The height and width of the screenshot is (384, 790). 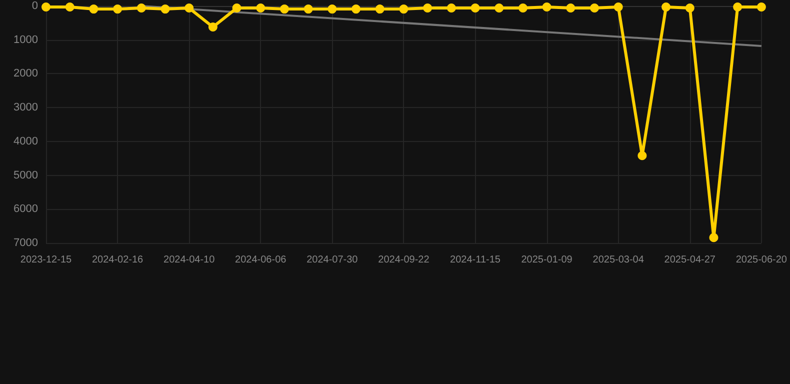 What do you see at coordinates (26, 175) in the screenshot?
I see `y-tick-label: 5000` at bounding box center [26, 175].